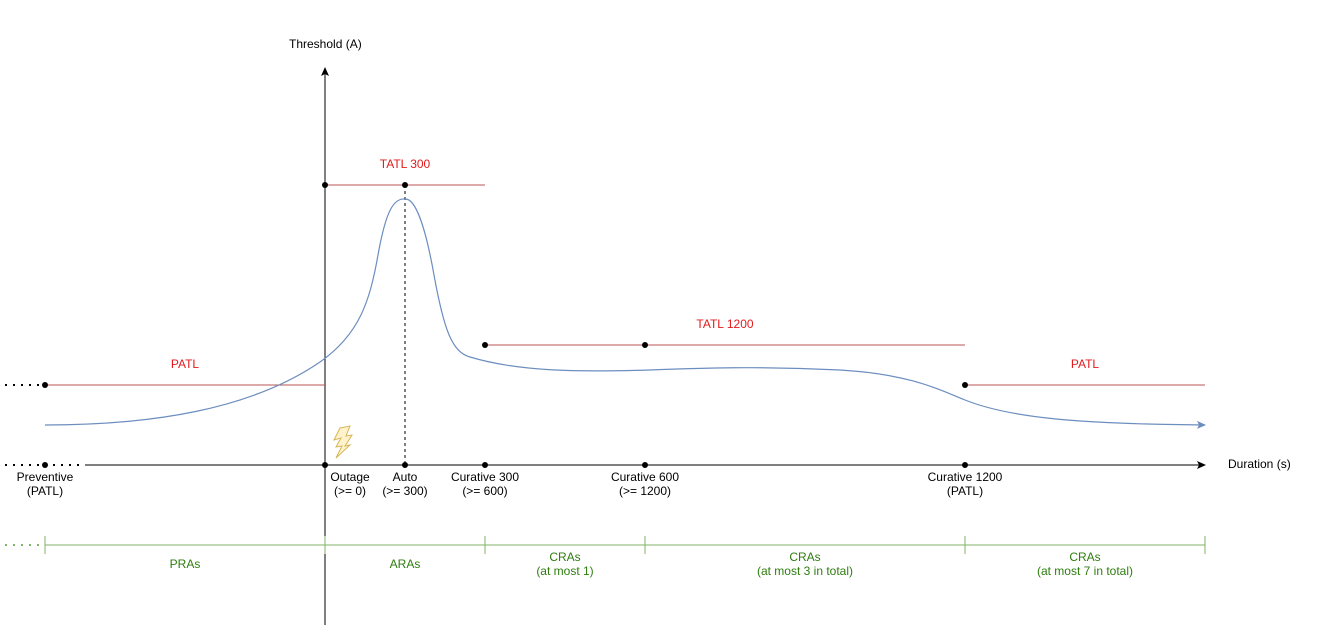  I want to click on instant-dot-auto, so click(405, 465).